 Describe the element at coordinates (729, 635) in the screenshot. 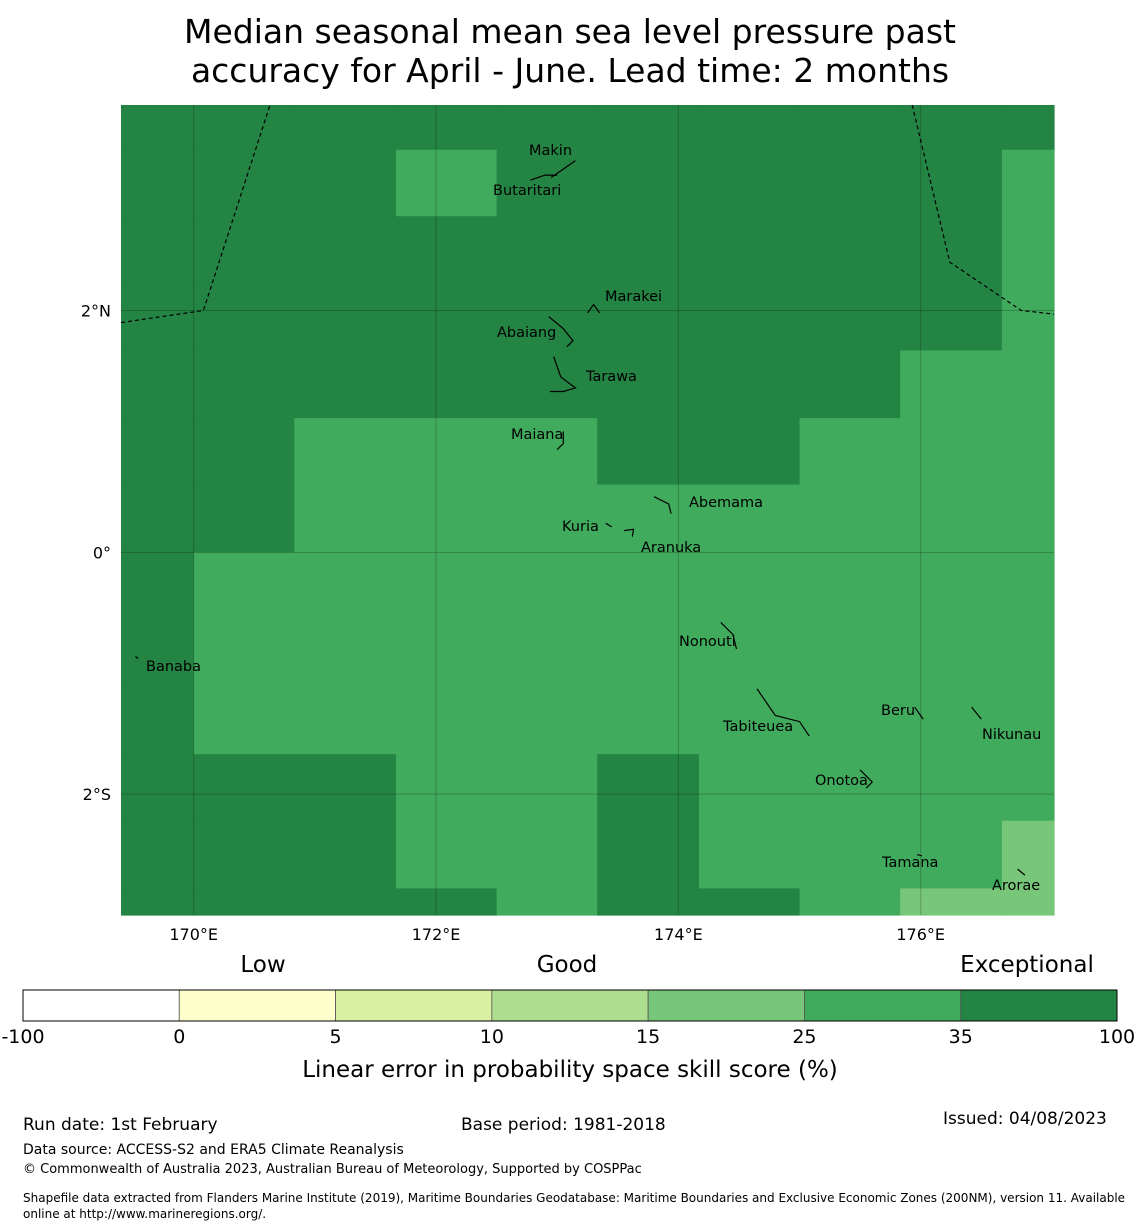

I see `coastline-nonouti` at that location.